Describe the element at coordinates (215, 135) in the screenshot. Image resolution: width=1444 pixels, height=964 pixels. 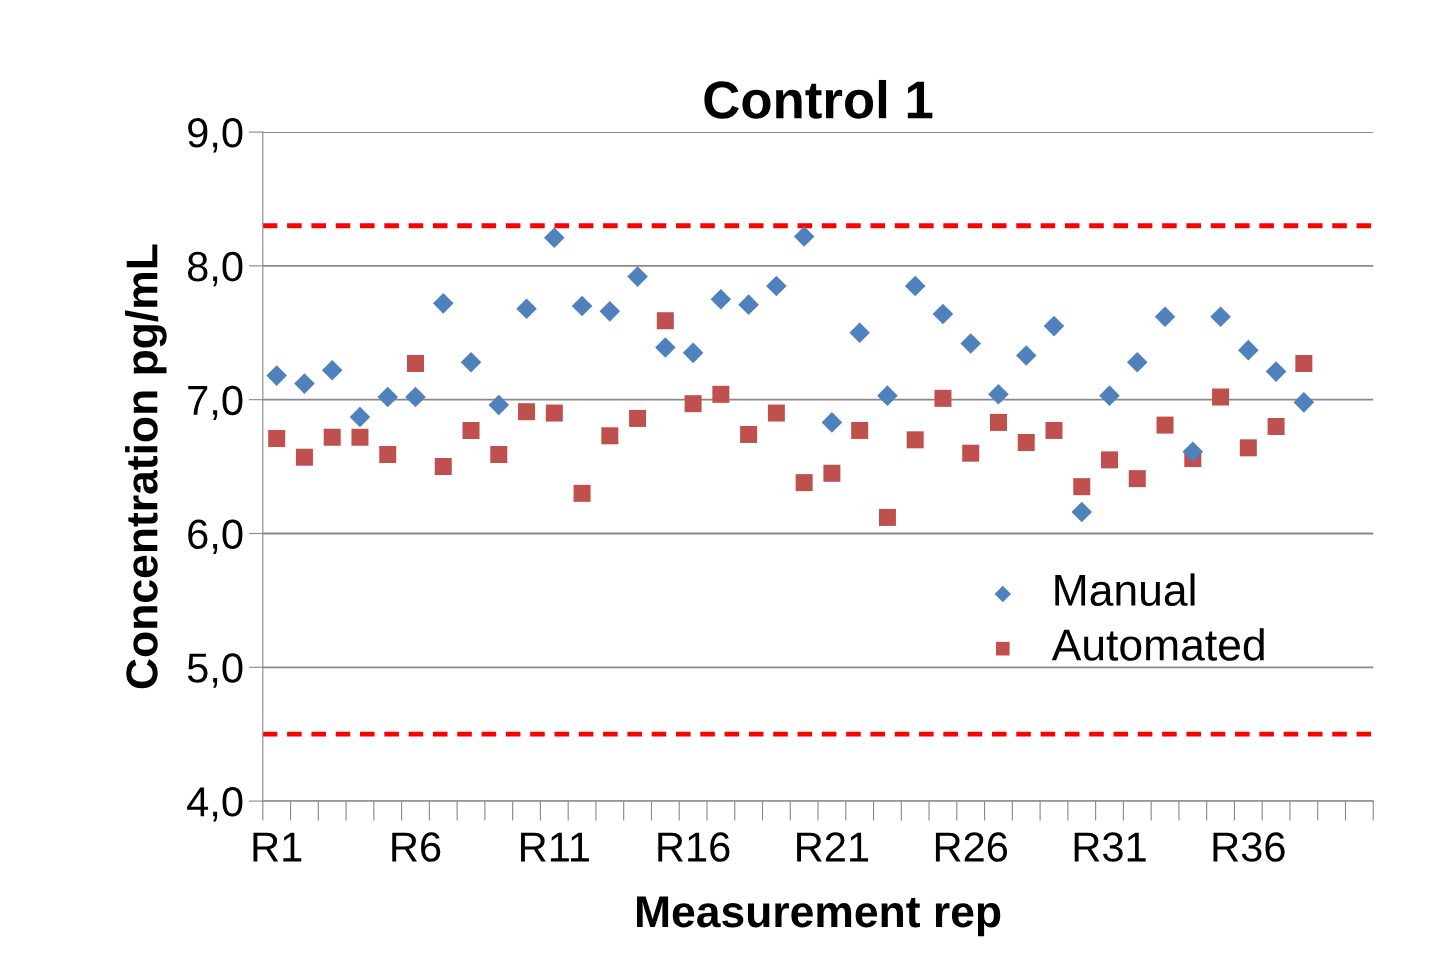
I see `y-tick-label: 9,0` at that location.